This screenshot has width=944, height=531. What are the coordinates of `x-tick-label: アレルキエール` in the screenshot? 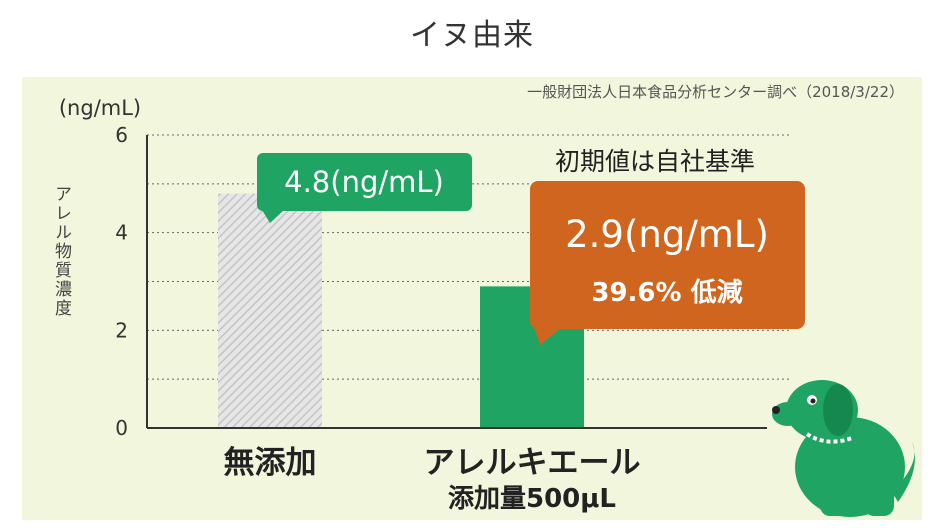 It's located at (532, 463).